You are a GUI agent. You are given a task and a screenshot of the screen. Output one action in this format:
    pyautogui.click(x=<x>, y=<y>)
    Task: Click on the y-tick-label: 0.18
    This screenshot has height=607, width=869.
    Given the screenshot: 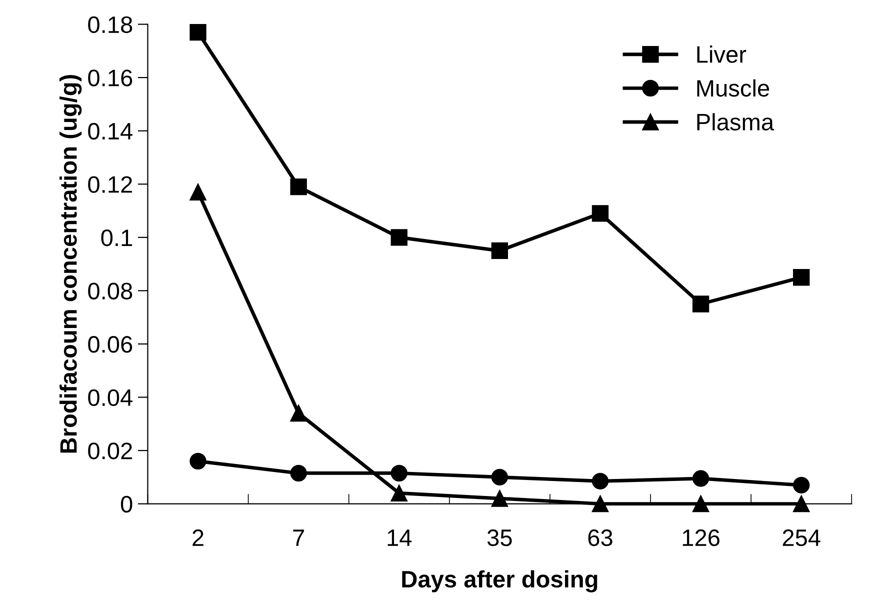 What is the action you would take?
    pyautogui.click(x=110, y=25)
    